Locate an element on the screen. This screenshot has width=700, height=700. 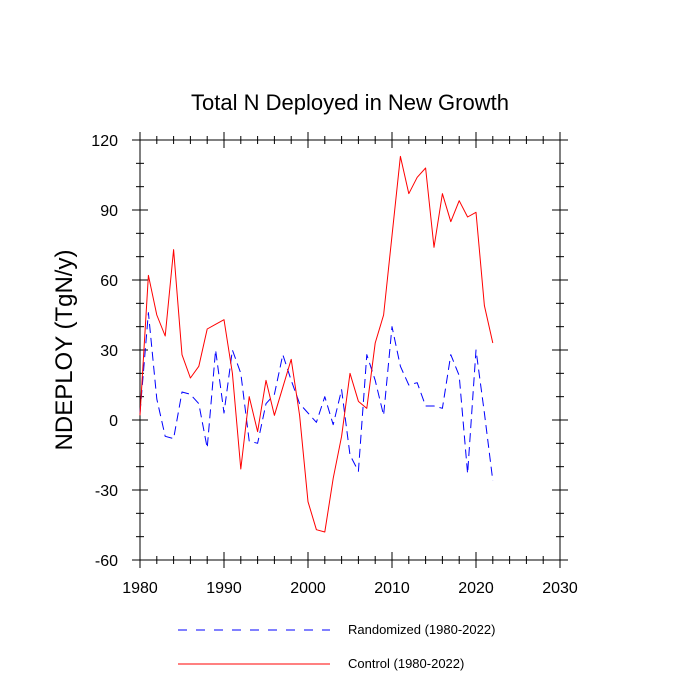
y-tick-label: 30 is located at coordinates (109, 351).